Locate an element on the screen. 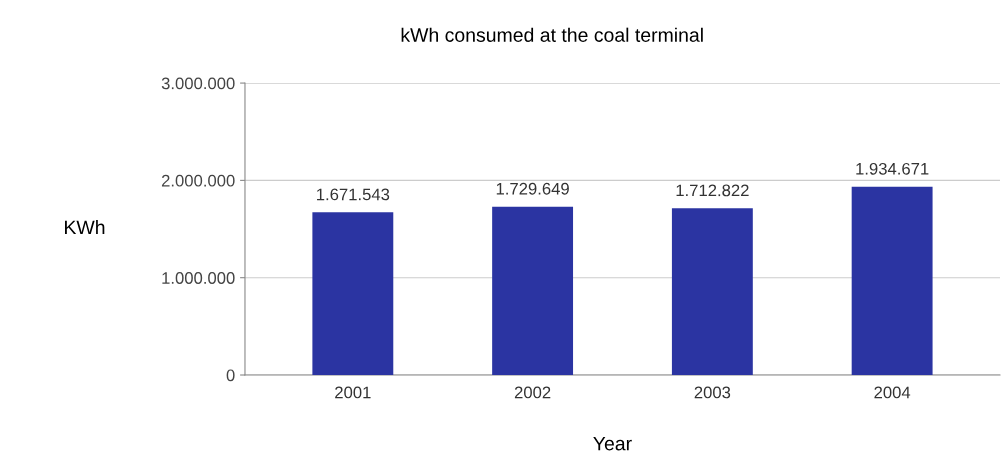  y-tick-label: 0 is located at coordinates (230, 375).